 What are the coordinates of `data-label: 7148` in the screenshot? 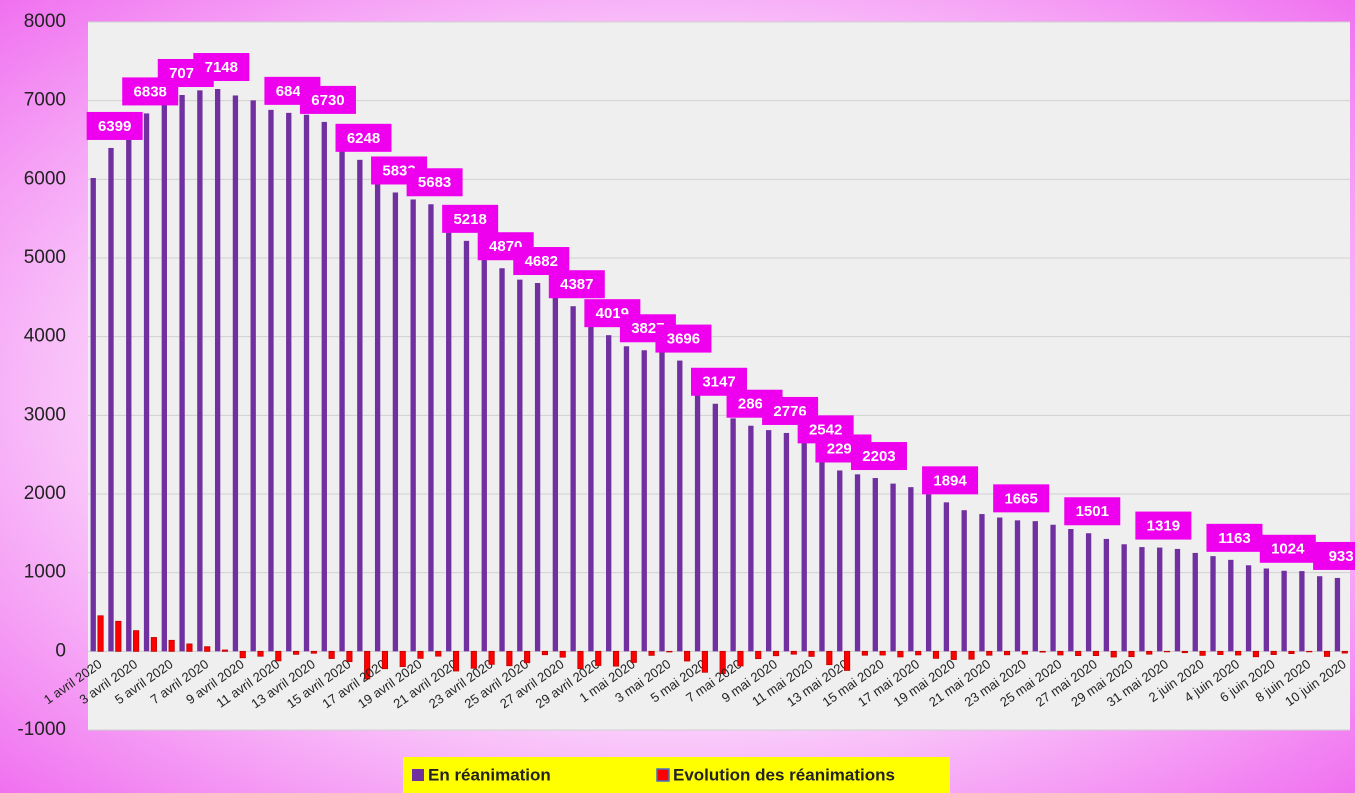 It's located at (221, 67).